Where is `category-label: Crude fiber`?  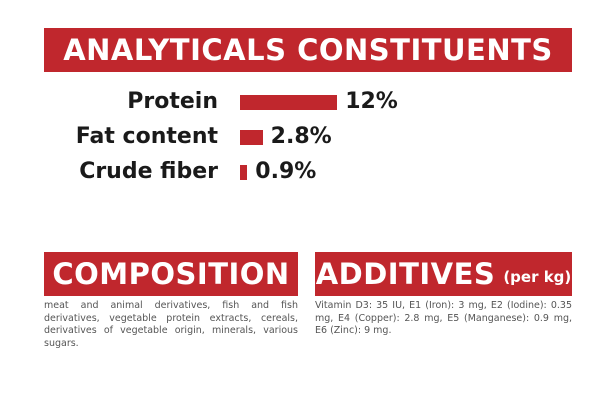
category-label: Crude fiber is located at coordinates (148, 171).